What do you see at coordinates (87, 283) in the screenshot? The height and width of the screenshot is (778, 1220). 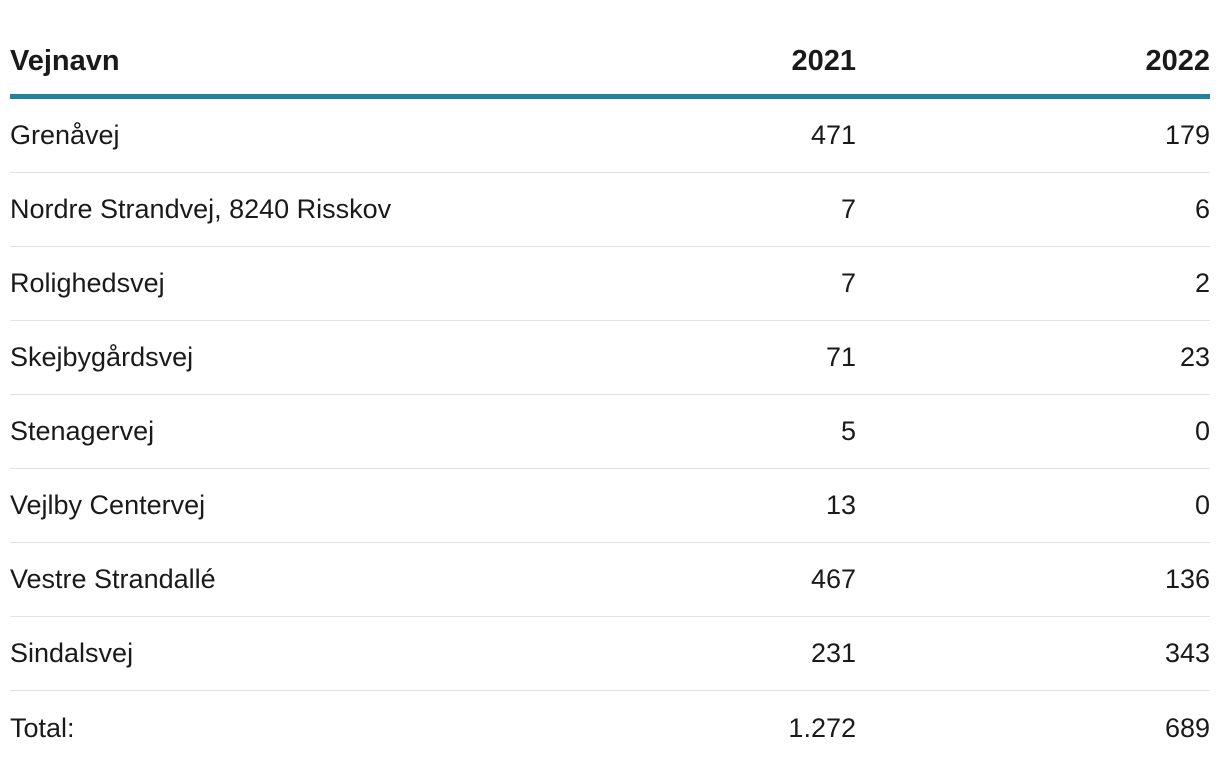 I see `cell-street-name: Rolighedsvej` at bounding box center [87, 283].